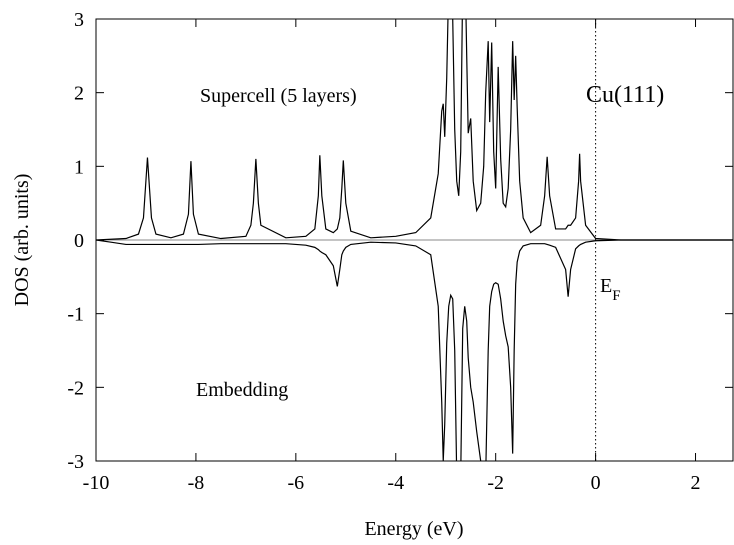  Describe the element at coordinates (96, 483) in the screenshot. I see `x-tick-label: -10` at that location.